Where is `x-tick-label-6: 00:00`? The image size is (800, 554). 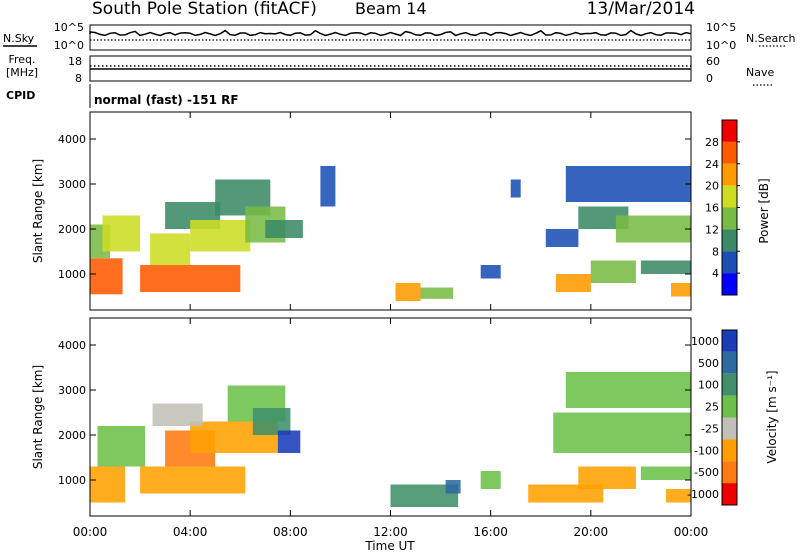
x-tick-label-6: 00:00 is located at coordinates (691, 532).